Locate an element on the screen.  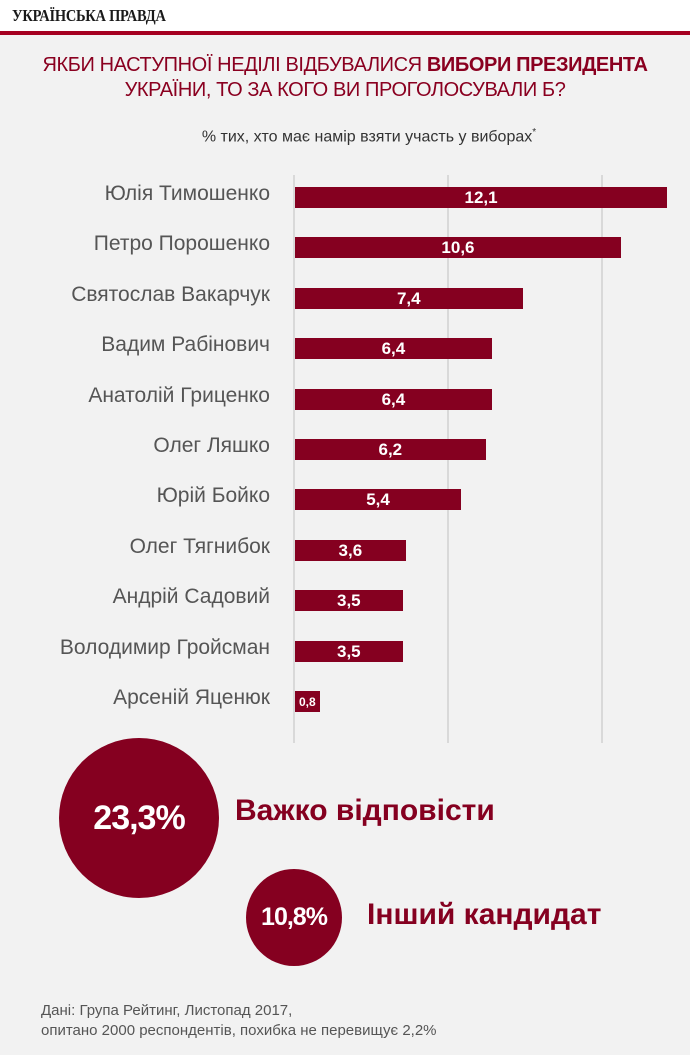
bar-label: Юрій Бойко is located at coordinates (213, 496).